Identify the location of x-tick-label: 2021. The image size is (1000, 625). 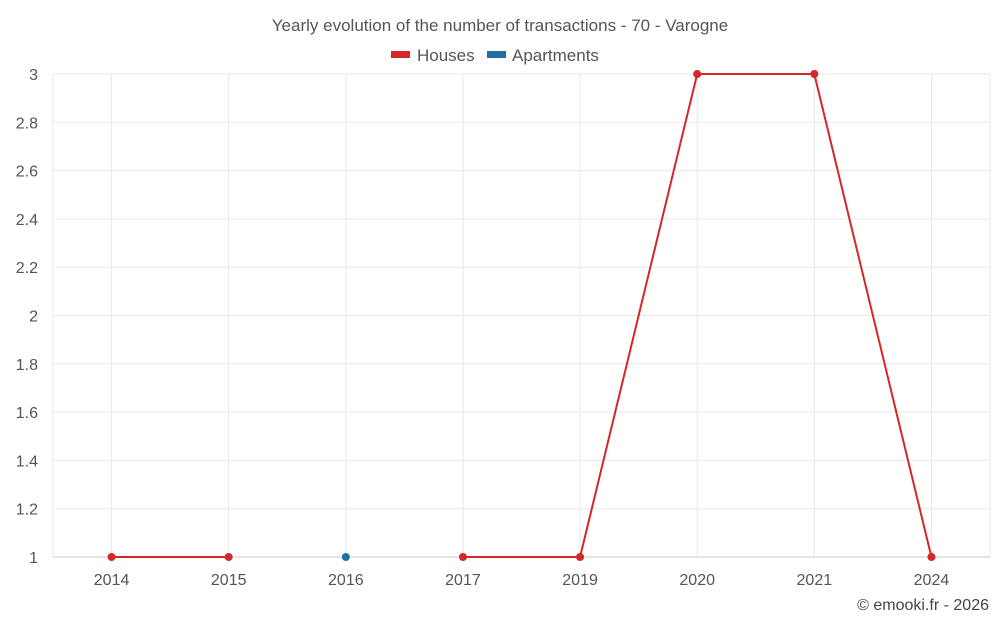
(815, 580).